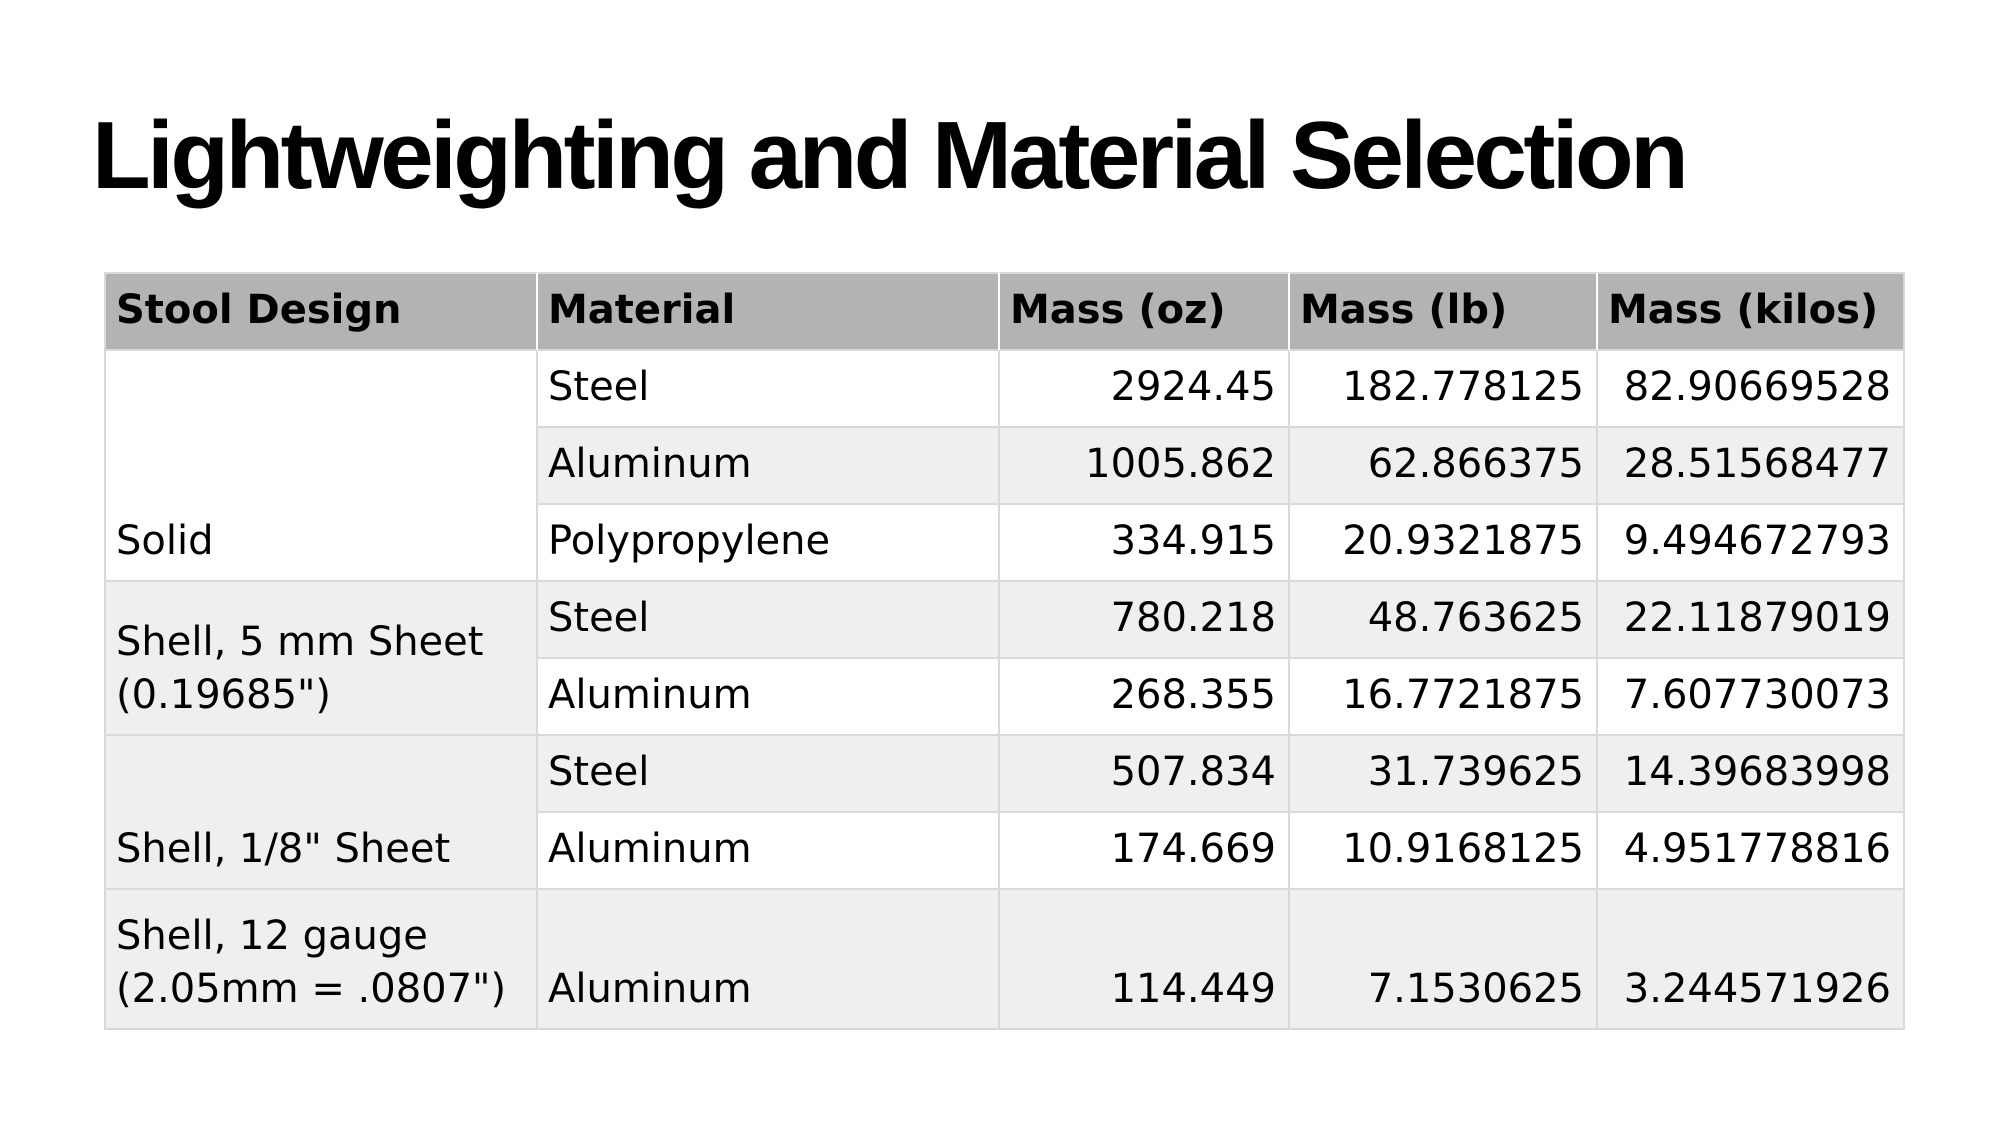 This screenshot has width=2000, height=1125. What do you see at coordinates (1751, 389) in the screenshot?
I see `mass-kilos-cell: 82.90669528` at bounding box center [1751, 389].